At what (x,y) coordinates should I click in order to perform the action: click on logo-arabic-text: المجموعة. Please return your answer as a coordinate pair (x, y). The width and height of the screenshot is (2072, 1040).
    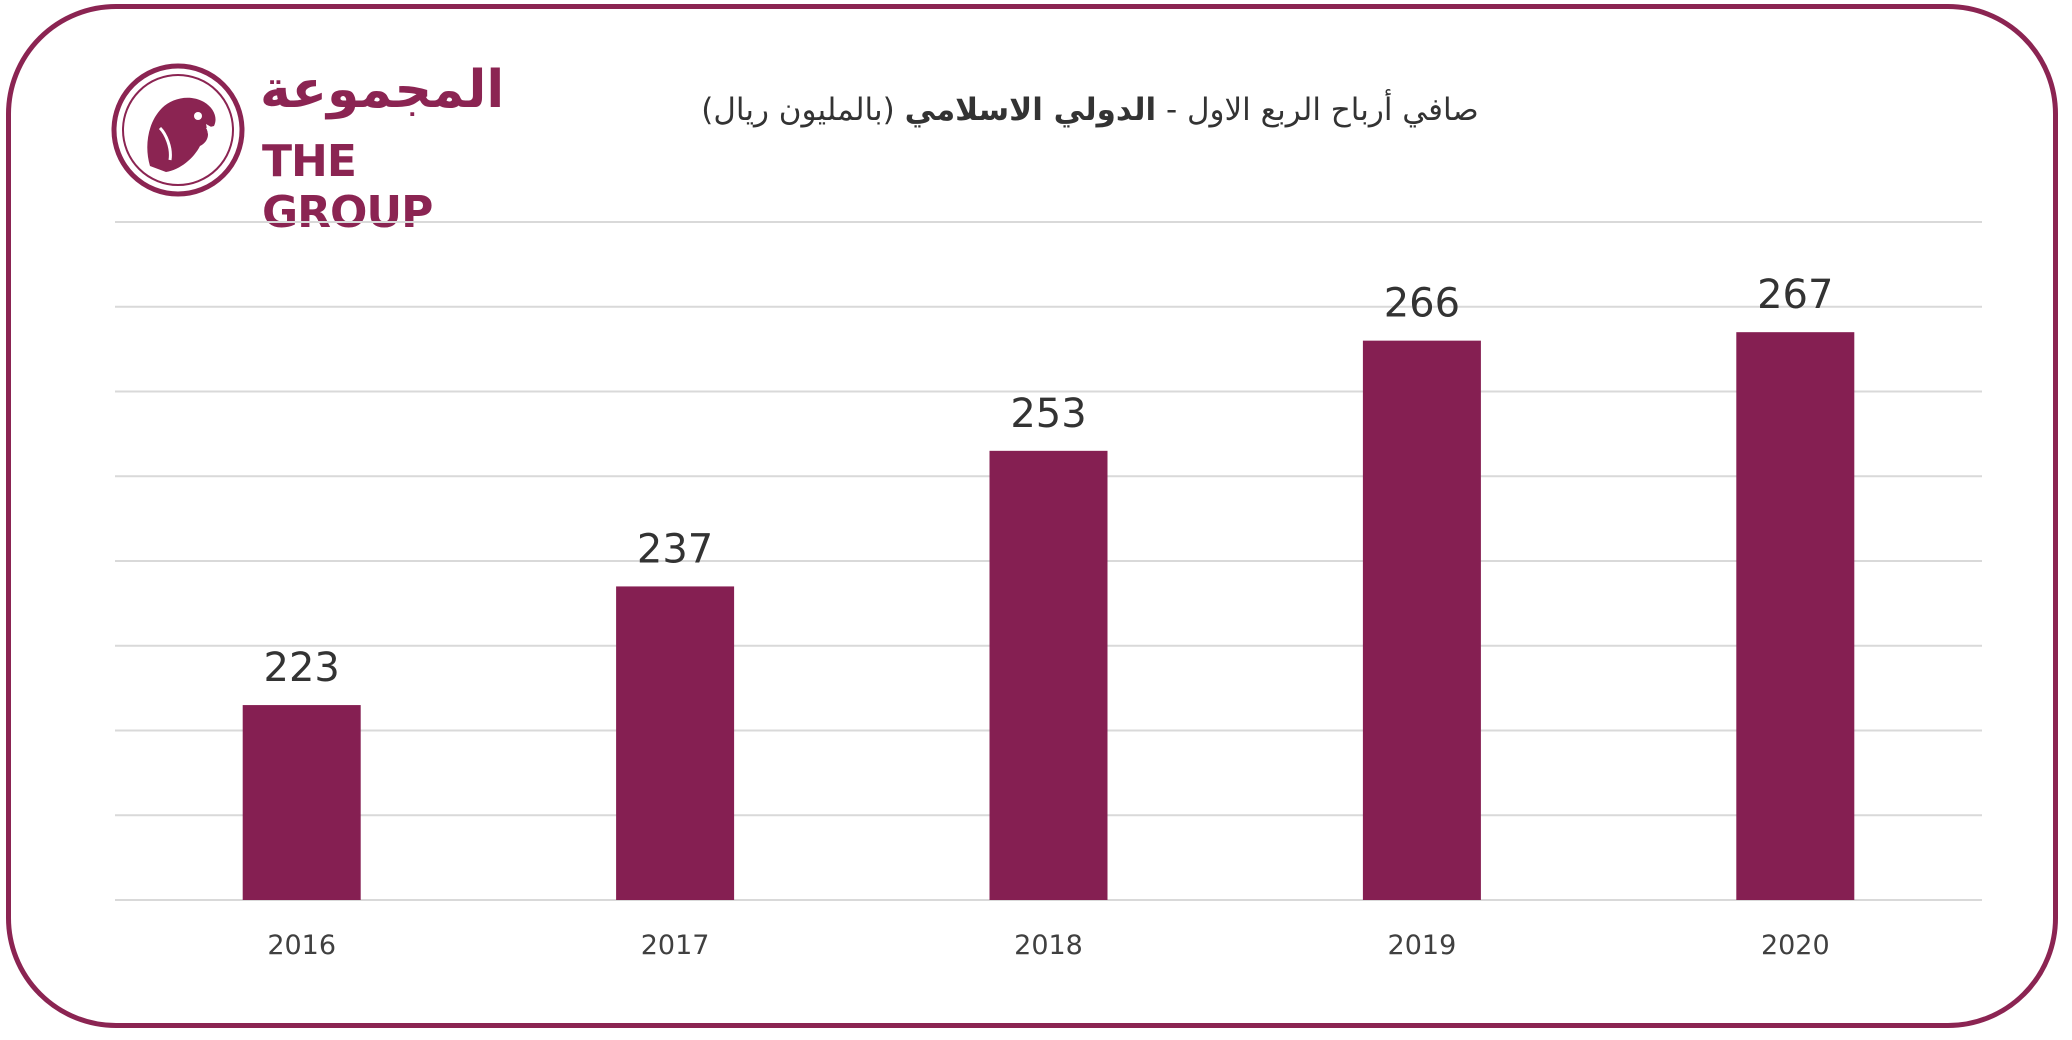
    Looking at the image, I should click on (382, 90).